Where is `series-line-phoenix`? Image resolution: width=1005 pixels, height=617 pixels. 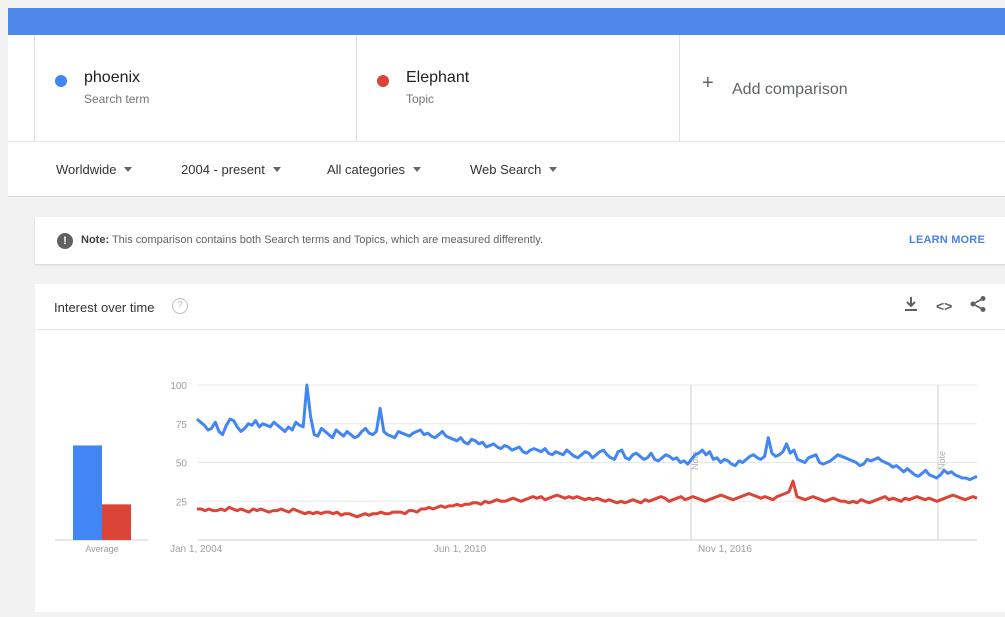
series-line-phoenix is located at coordinates (587, 432).